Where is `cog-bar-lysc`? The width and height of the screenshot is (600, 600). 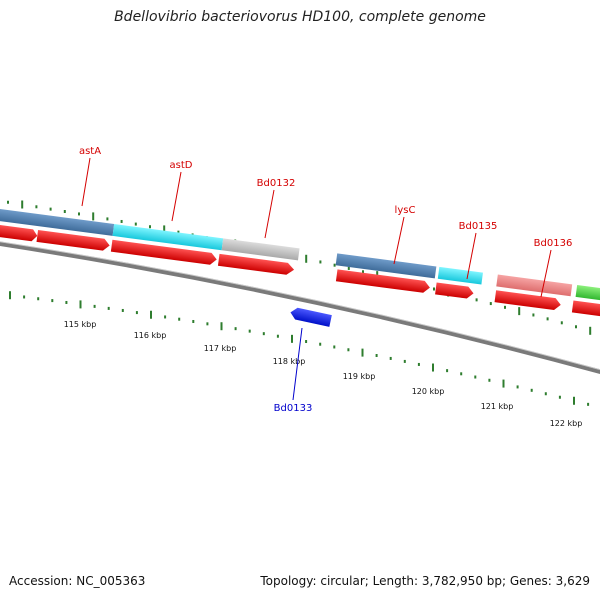 cog-bar-lysc is located at coordinates (386, 266).